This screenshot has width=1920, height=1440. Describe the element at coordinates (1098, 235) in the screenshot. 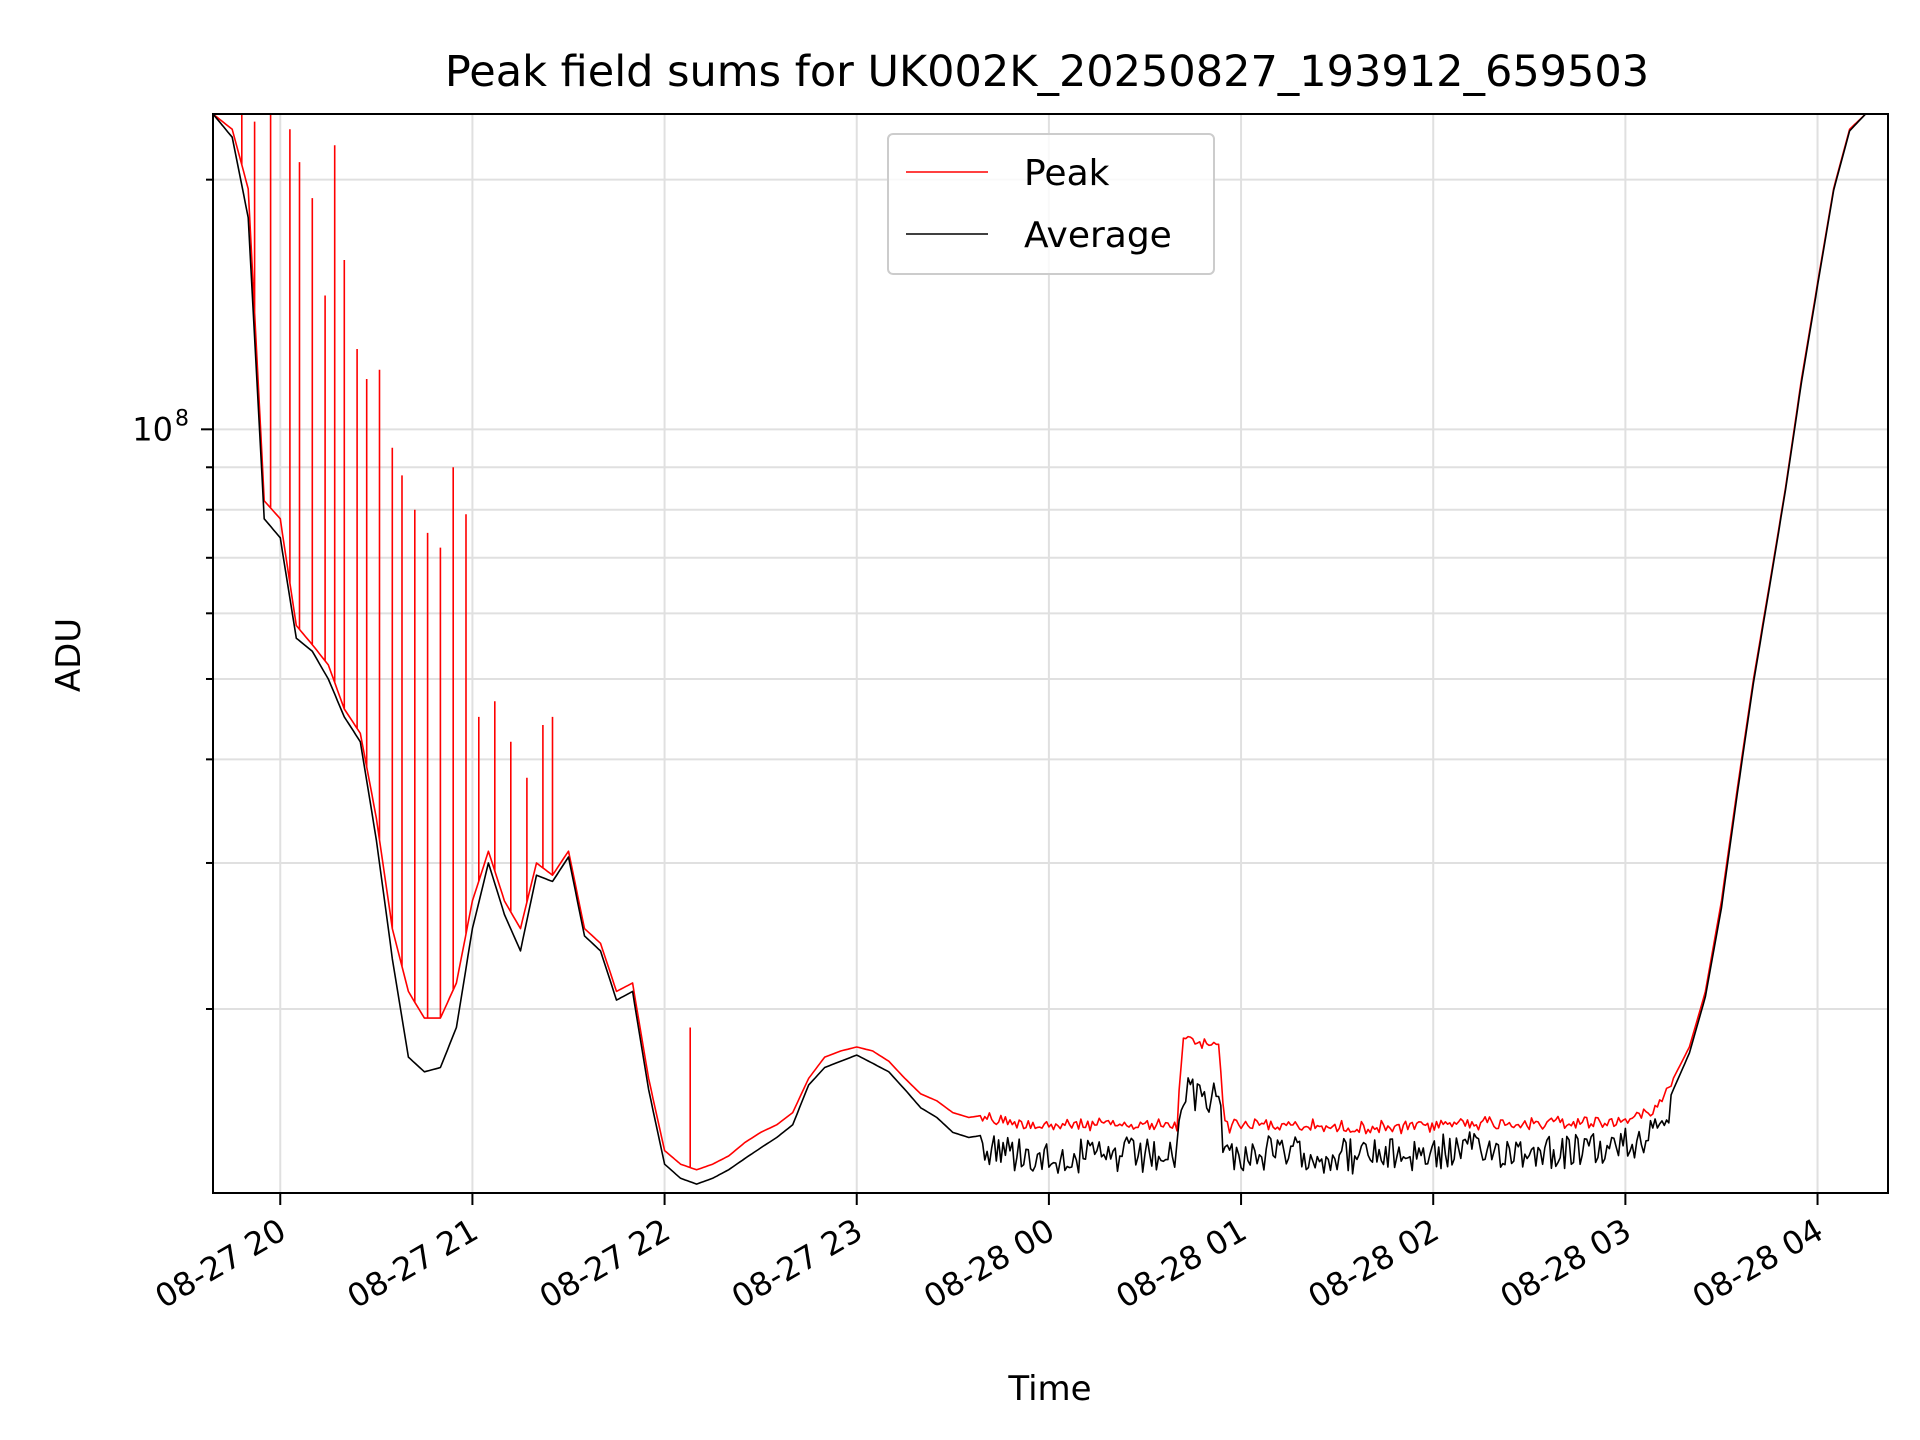

I see `legend-label-average: Average` at that location.